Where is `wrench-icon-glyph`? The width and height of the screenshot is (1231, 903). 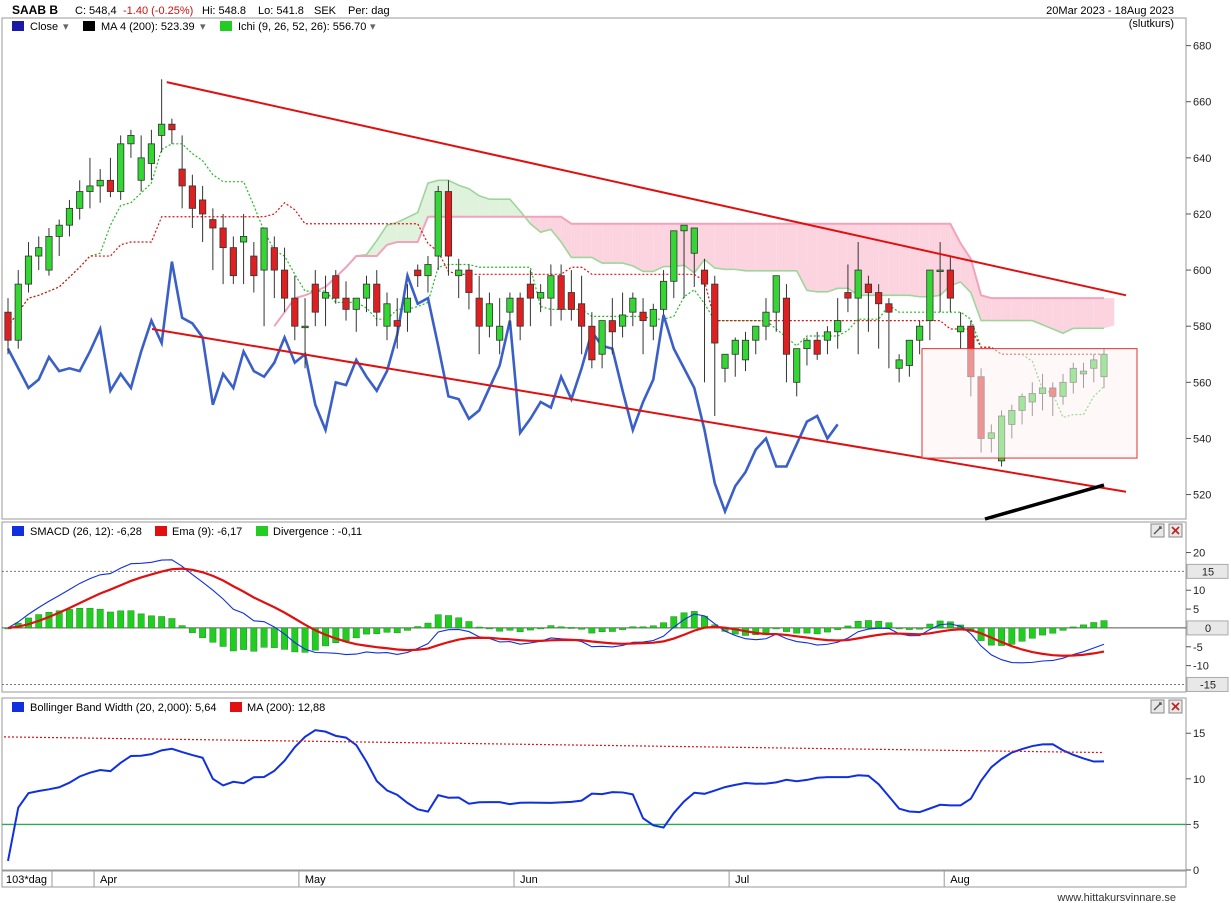
wrench-icon-glyph is located at coordinates (1157, 706).